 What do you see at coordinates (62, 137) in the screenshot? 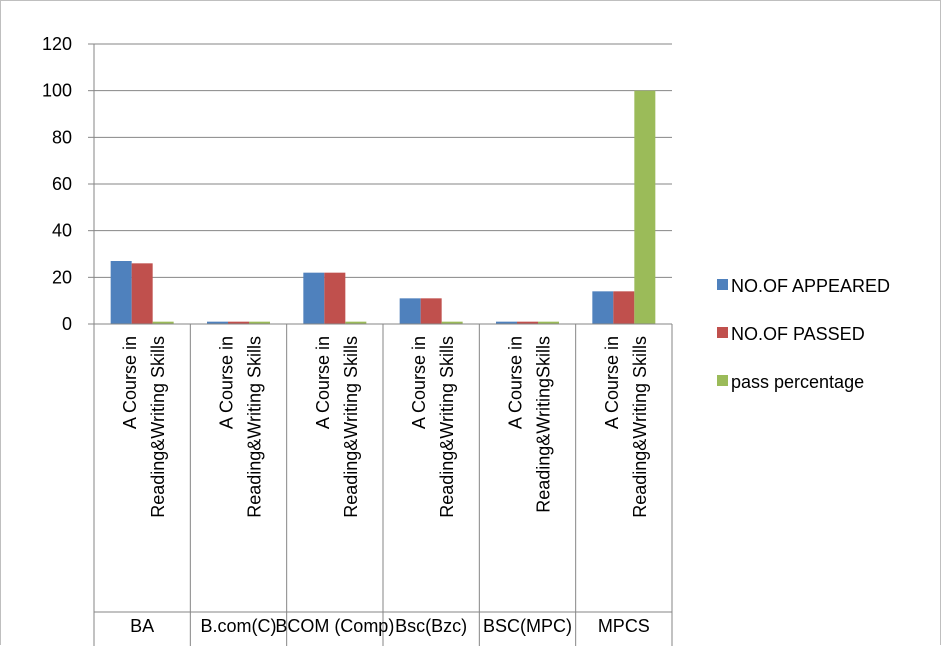
I see `y-tick-label: 80` at bounding box center [62, 137].